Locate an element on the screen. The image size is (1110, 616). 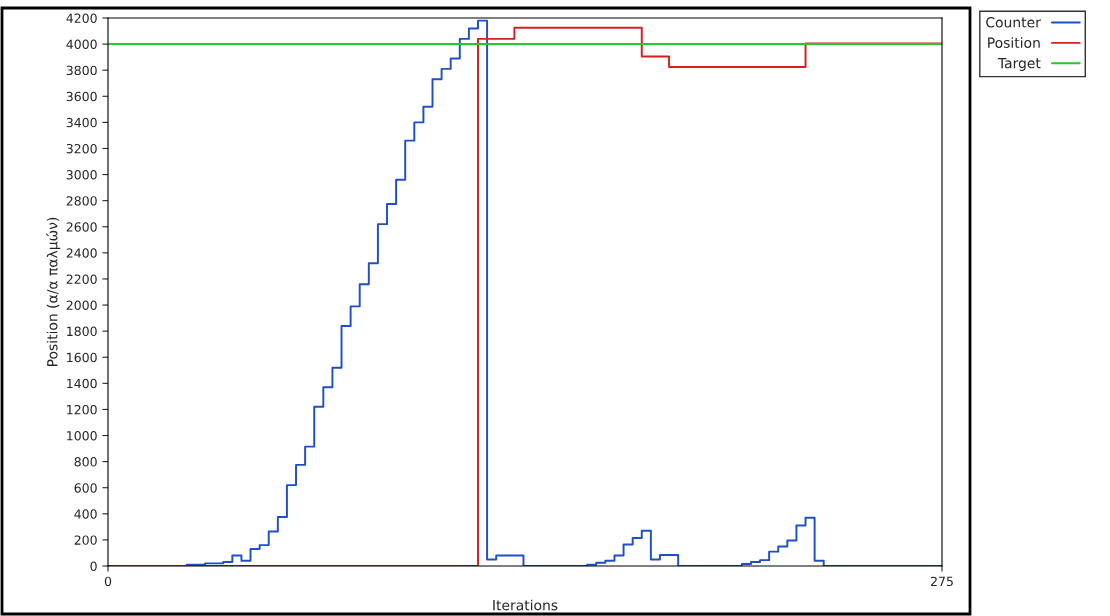
legend-label: Counter is located at coordinates (1013, 22).